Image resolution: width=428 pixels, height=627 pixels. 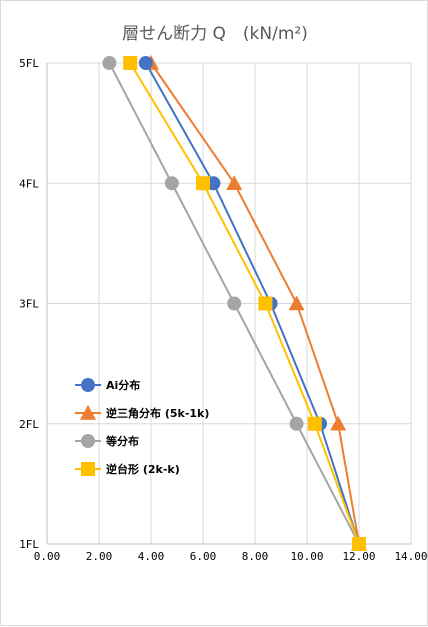 What do you see at coordinates (255, 556) in the screenshot?
I see `x-tick-label: 8.00` at bounding box center [255, 556].